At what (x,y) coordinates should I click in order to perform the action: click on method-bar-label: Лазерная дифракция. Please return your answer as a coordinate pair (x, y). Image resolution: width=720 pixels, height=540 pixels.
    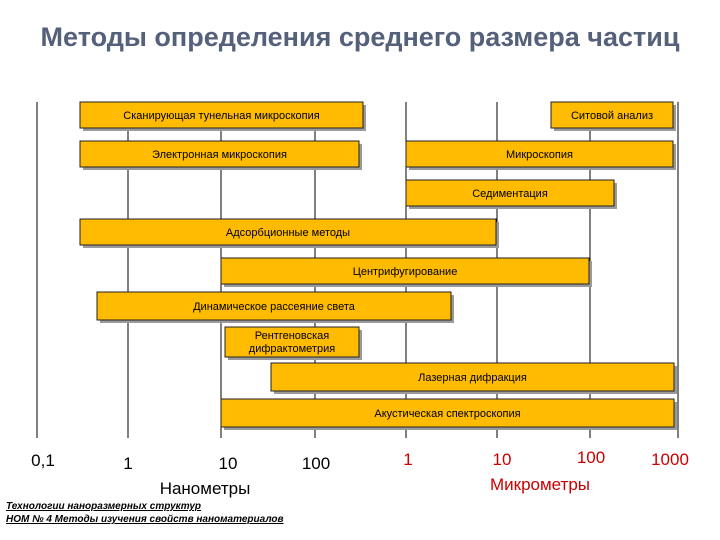
    Looking at the image, I should click on (472, 378).